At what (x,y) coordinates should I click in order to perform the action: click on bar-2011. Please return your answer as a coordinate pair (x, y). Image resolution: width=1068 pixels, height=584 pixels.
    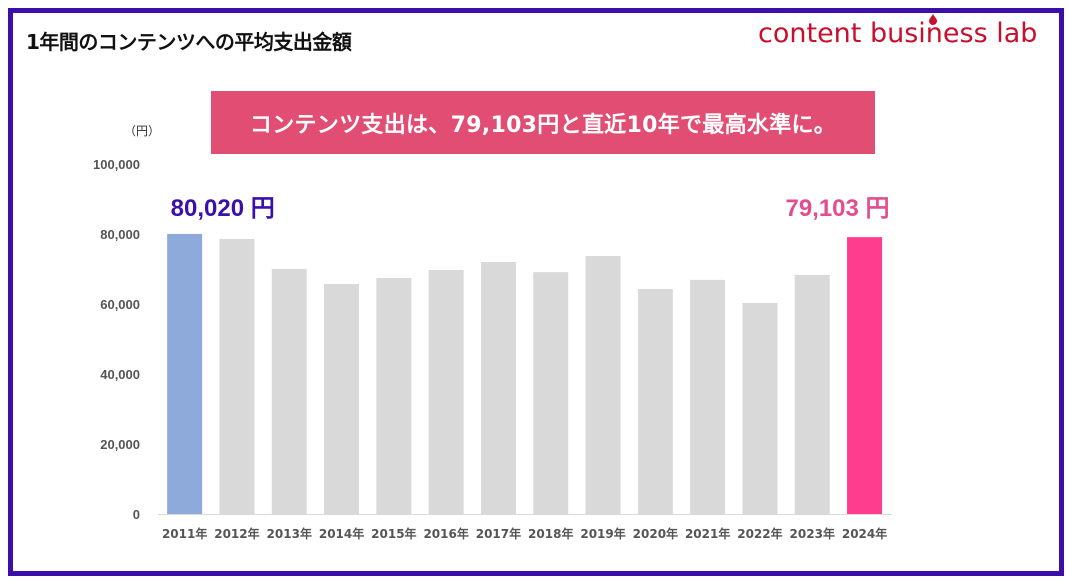
    Looking at the image, I should click on (185, 373).